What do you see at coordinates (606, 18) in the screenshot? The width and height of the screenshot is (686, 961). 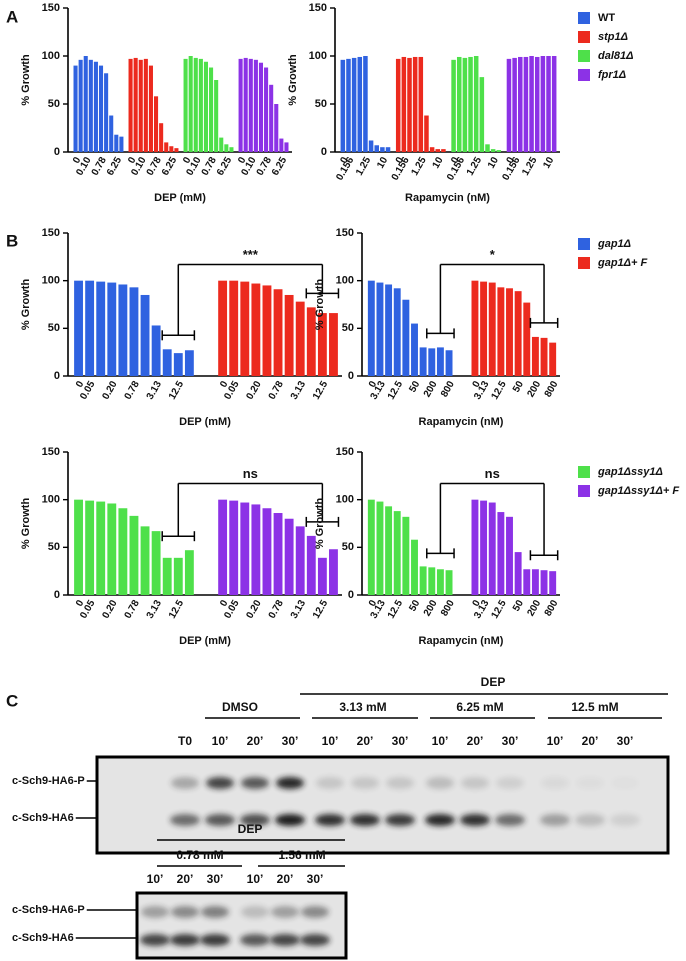 I see `legend-label: WT` at bounding box center [606, 18].